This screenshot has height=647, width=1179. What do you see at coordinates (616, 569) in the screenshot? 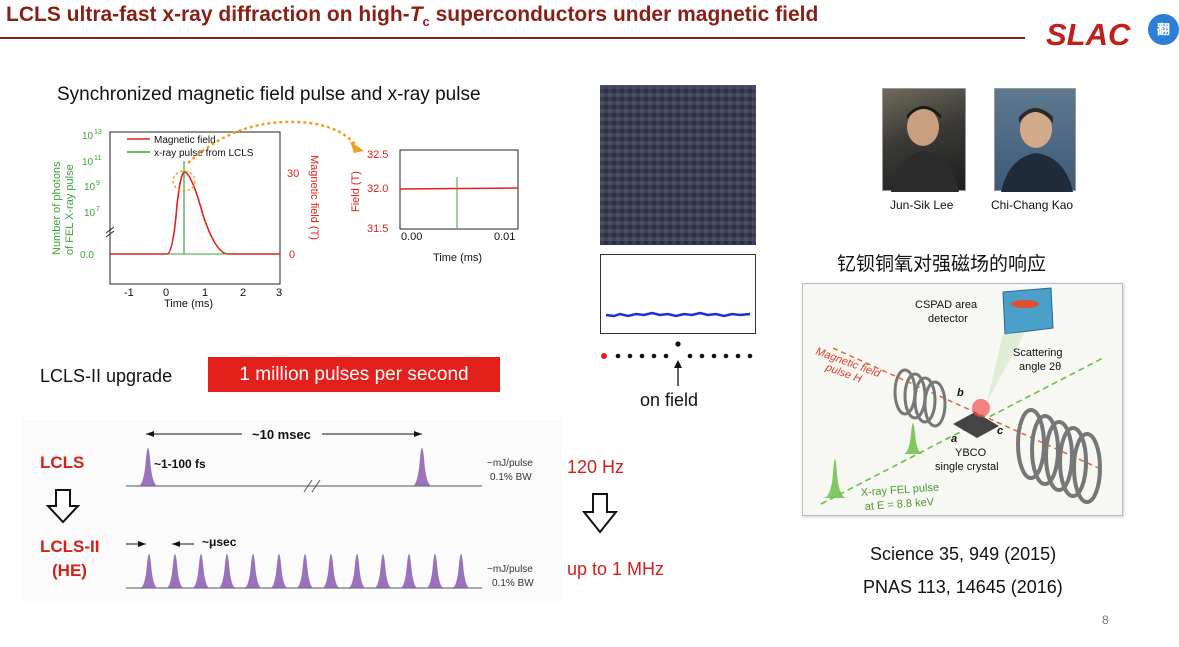
I see `label-1mhz: up to 1 MHz` at bounding box center [616, 569].